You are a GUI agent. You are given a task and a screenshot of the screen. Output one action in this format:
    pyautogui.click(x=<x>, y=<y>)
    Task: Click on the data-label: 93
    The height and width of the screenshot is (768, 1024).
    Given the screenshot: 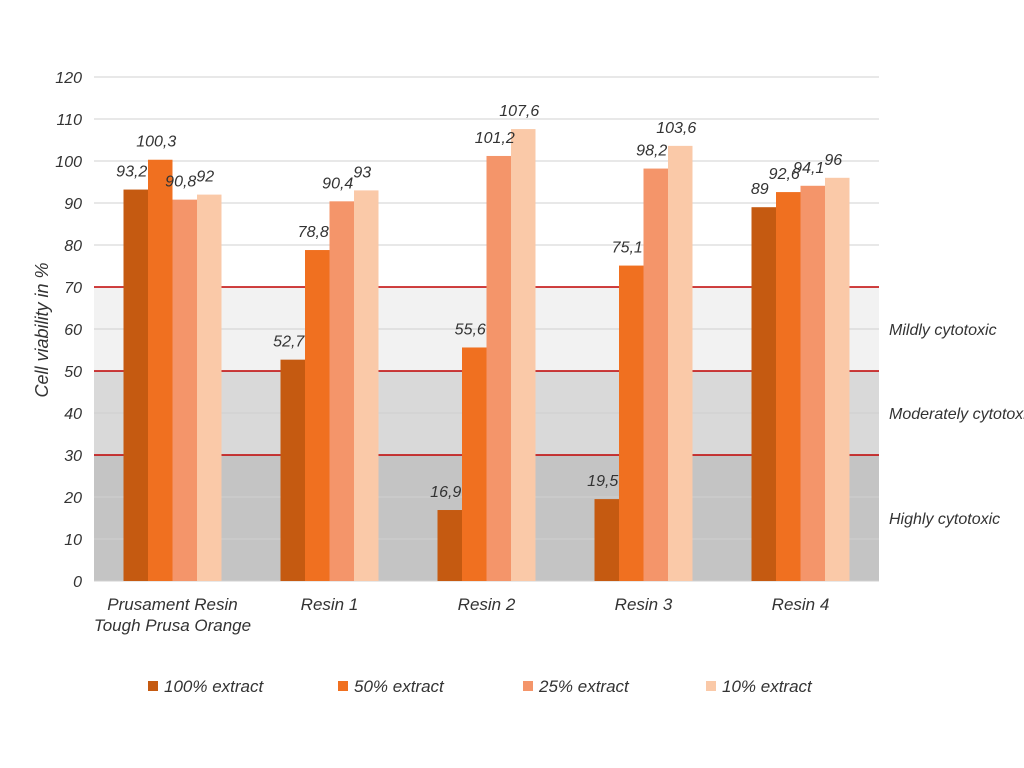 What is the action you would take?
    pyautogui.click(x=362, y=172)
    